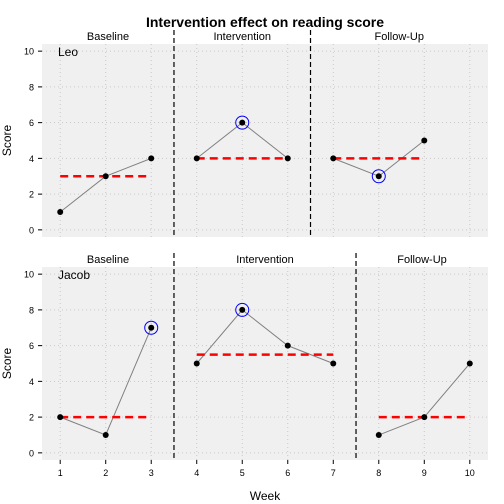 This screenshot has height=504, width=504. I want to click on x-tick-label: 1, so click(60, 473).